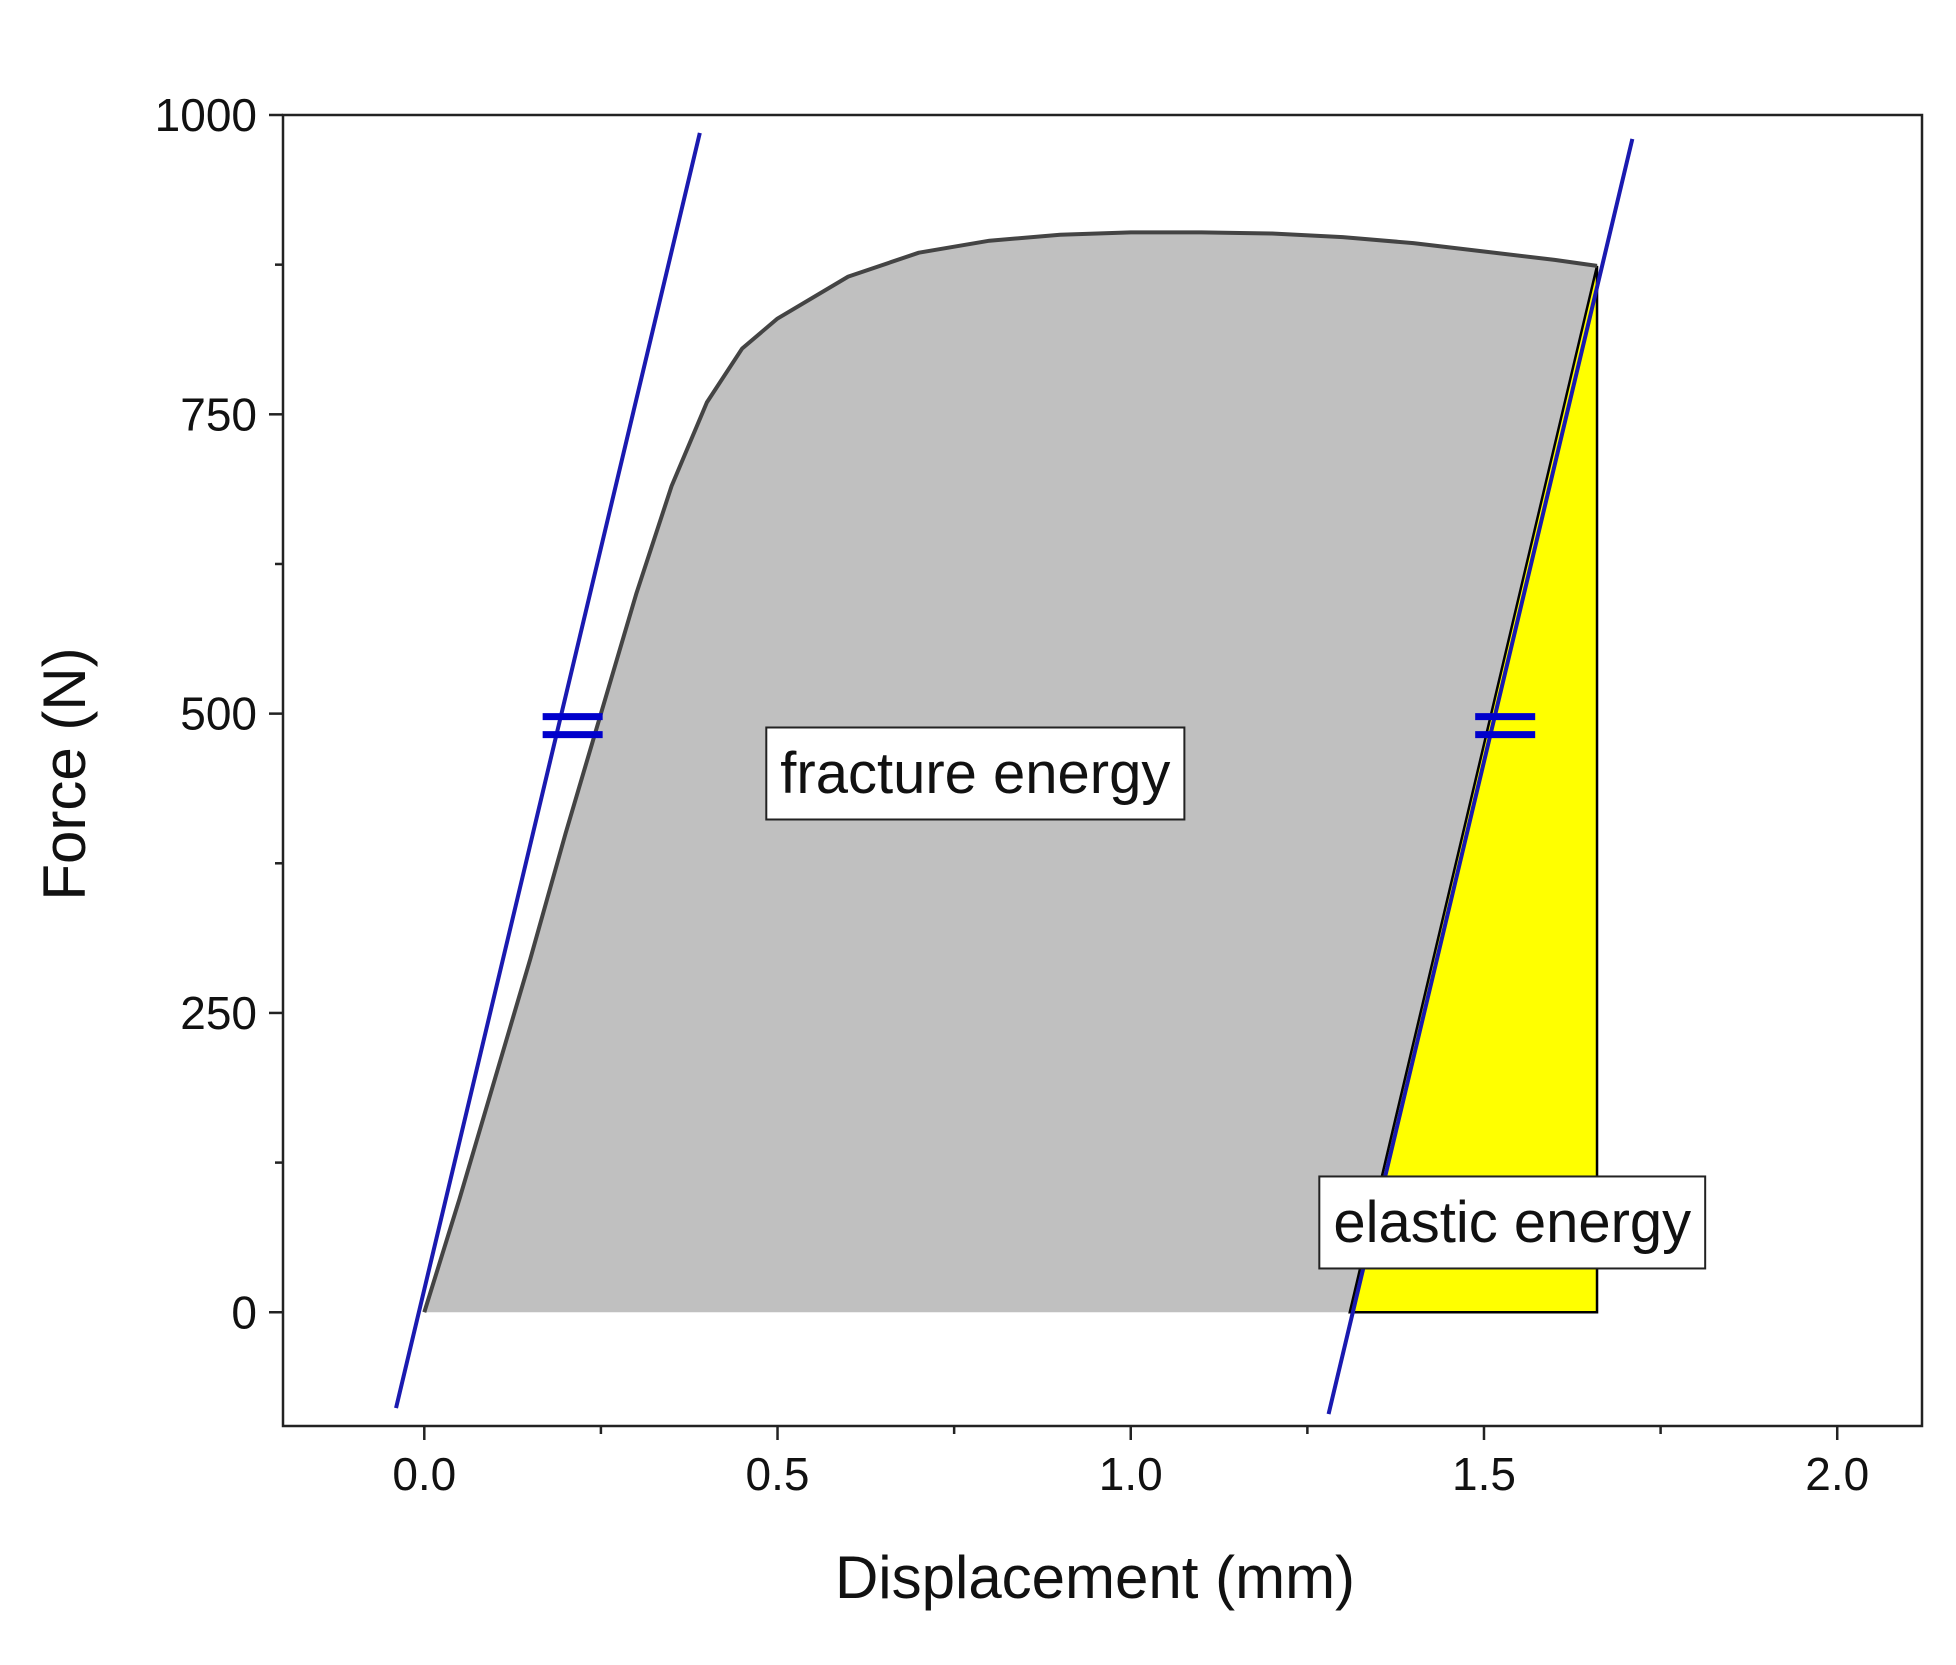  I want to click on y-tick-label: 0, so click(244, 1312).